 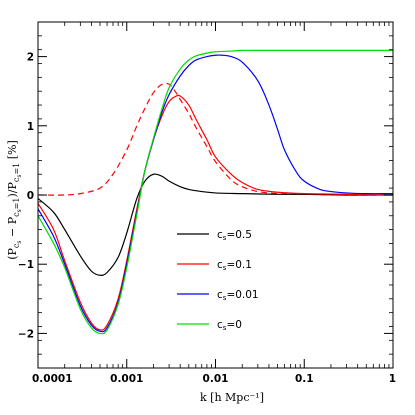 What do you see at coordinates (392, 379) in the screenshot?
I see `x-tick-label: 1` at bounding box center [392, 379].